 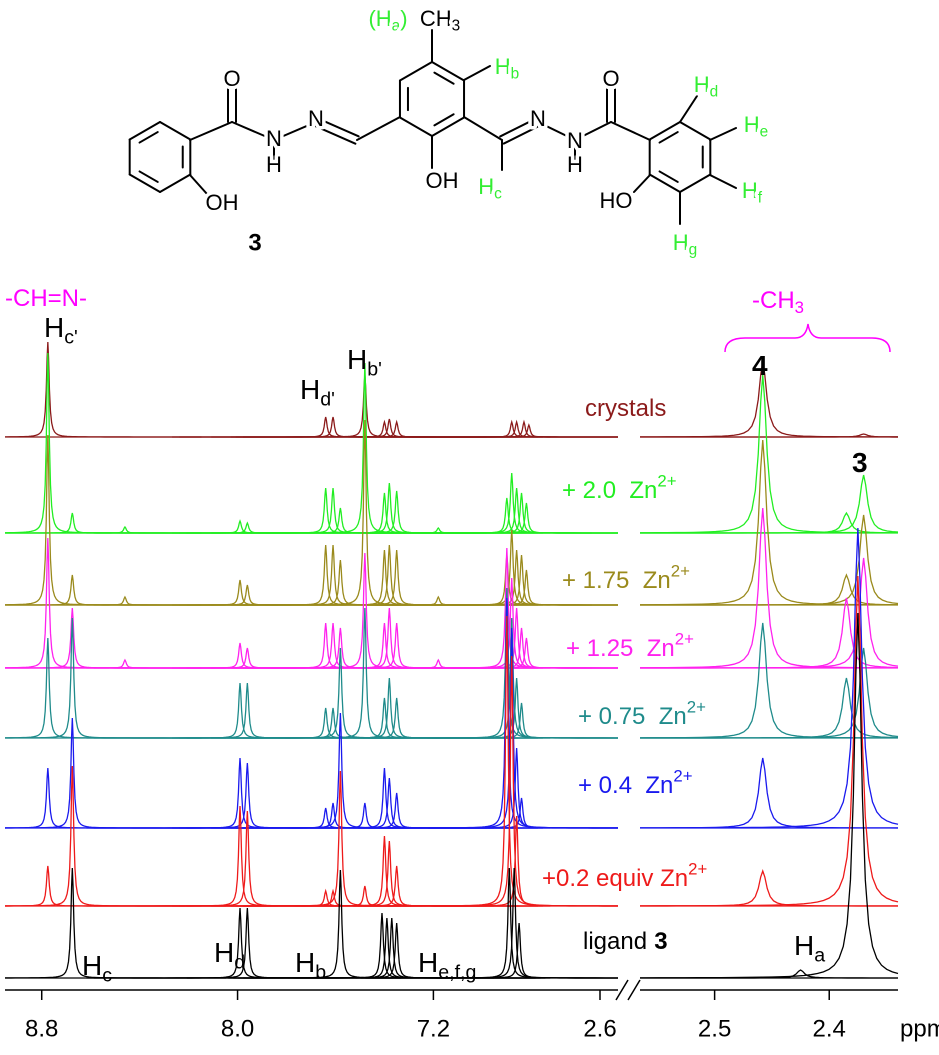 What do you see at coordinates (620, 648) in the screenshot?
I see `label-part: + 1.25 Zn` at bounding box center [620, 648].